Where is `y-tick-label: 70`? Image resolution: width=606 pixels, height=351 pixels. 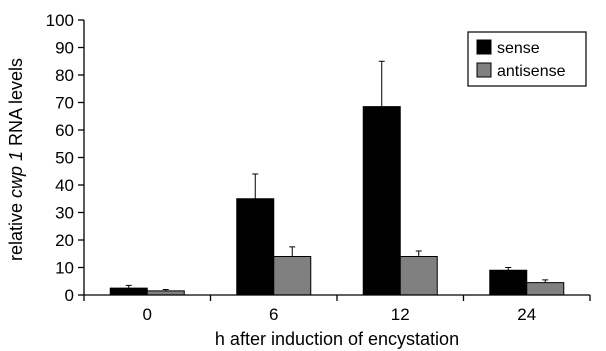 y-tick-label: 70 is located at coordinates (64, 103).